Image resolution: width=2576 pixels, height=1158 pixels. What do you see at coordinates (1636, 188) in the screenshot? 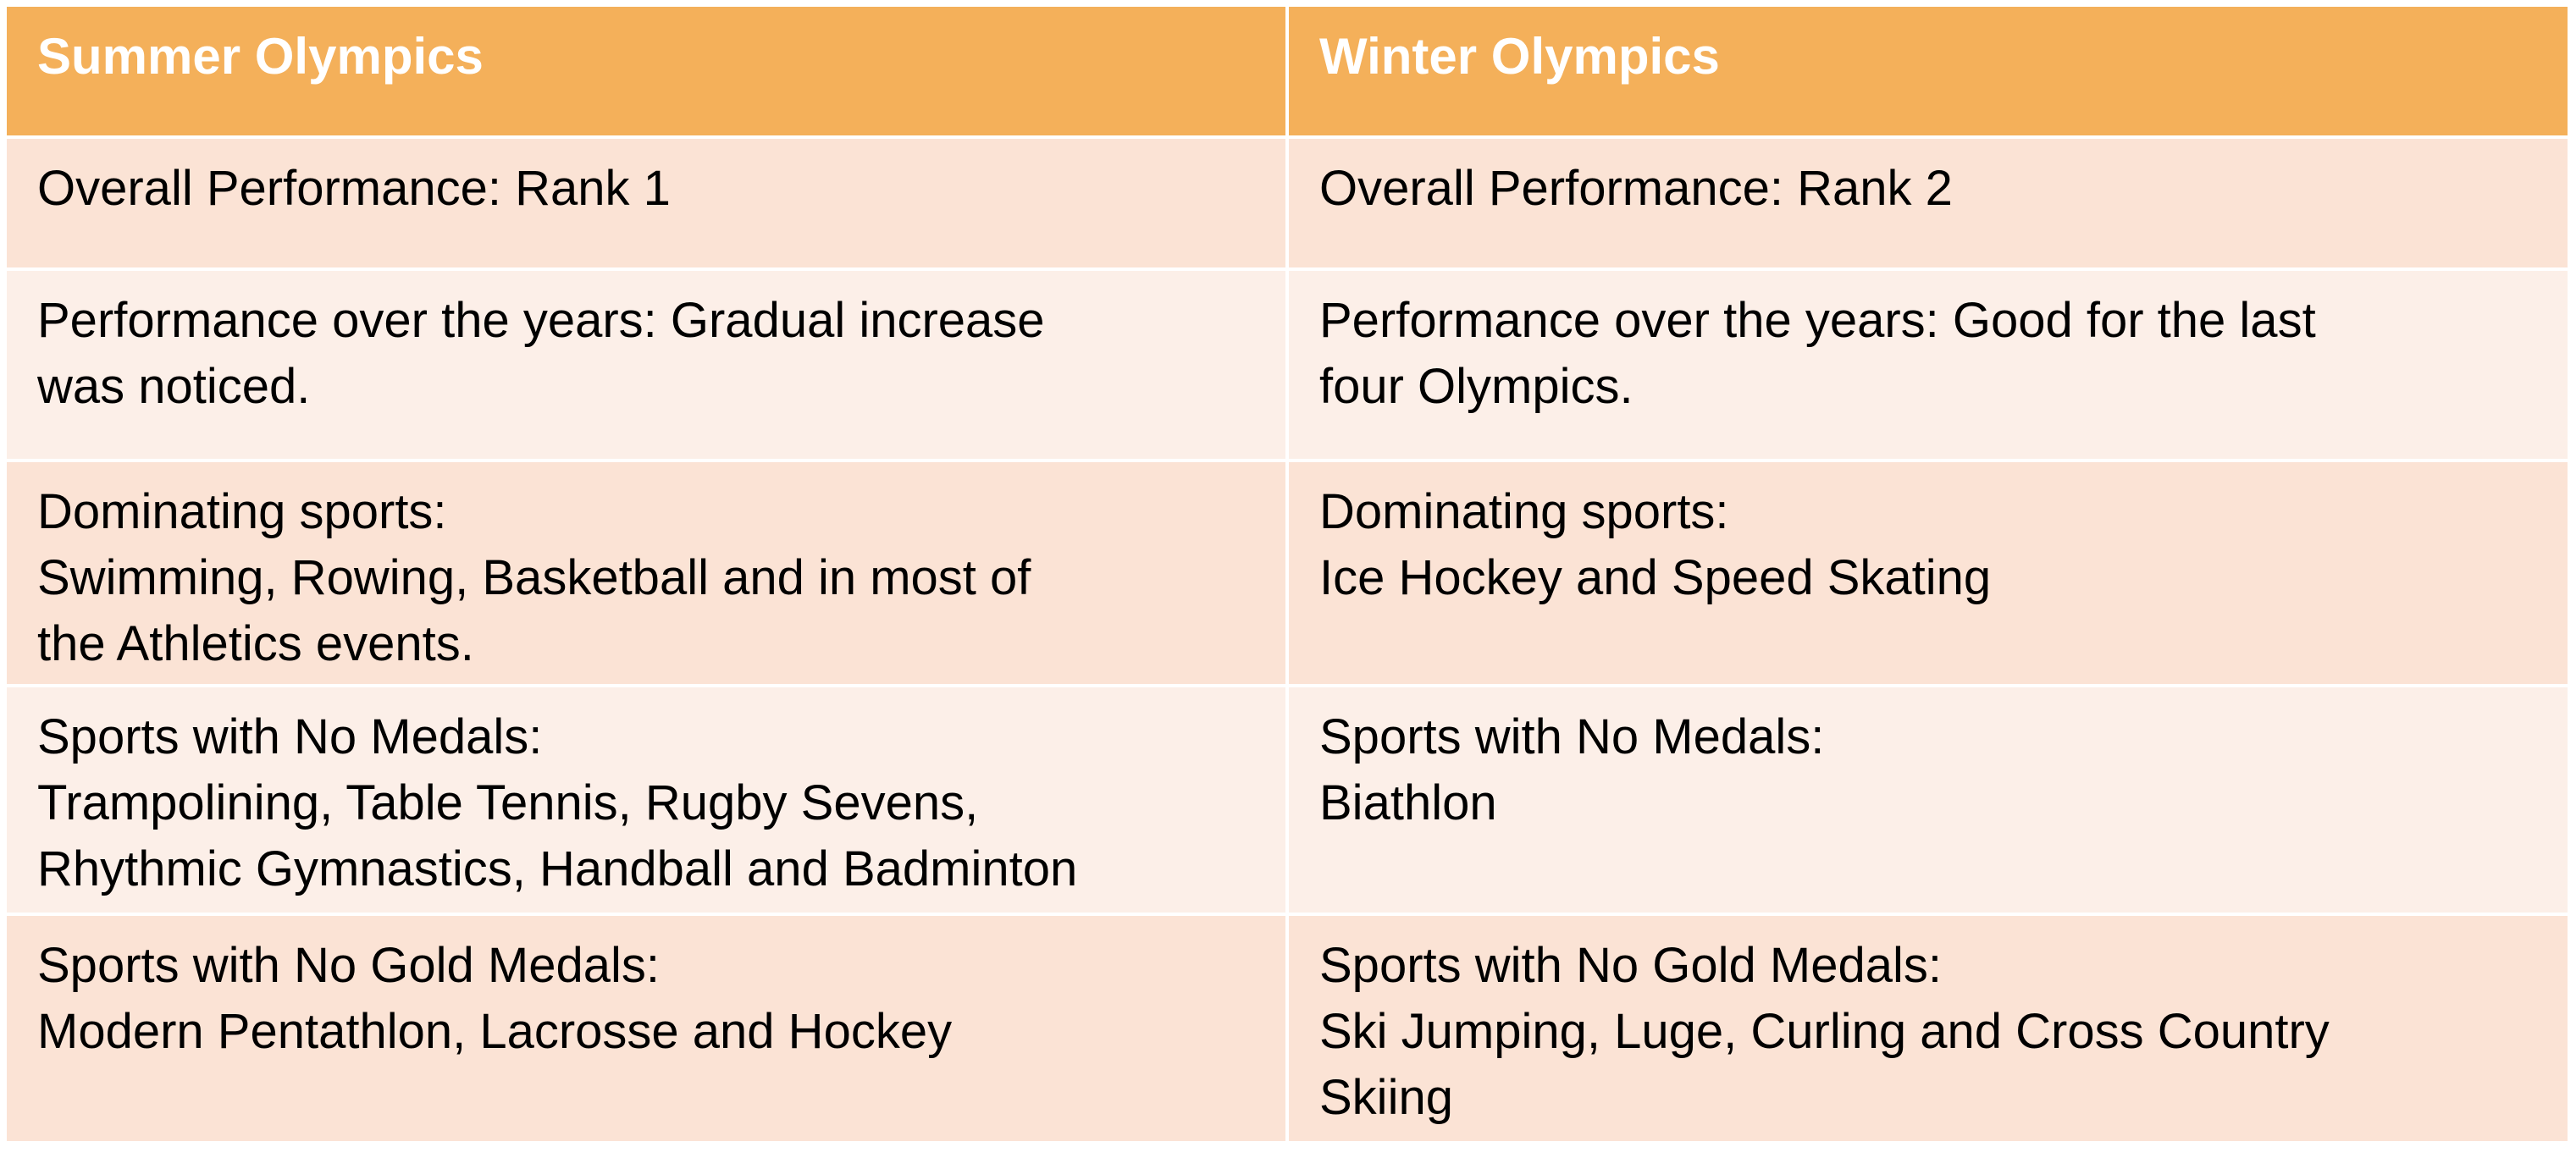
I see `cell-text-line: Overall Performance: Rank 2` at bounding box center [1636, 188].